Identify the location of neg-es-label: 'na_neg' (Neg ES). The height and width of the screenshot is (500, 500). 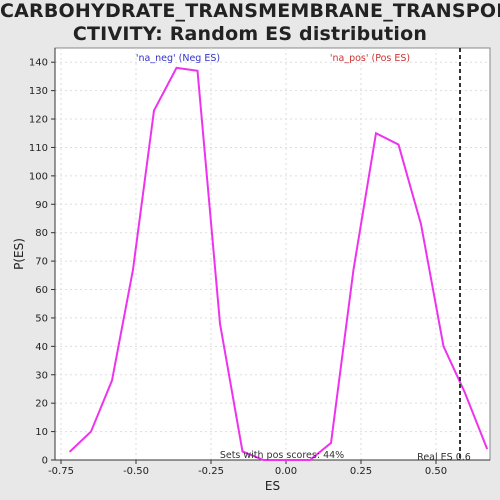
(178, 58).